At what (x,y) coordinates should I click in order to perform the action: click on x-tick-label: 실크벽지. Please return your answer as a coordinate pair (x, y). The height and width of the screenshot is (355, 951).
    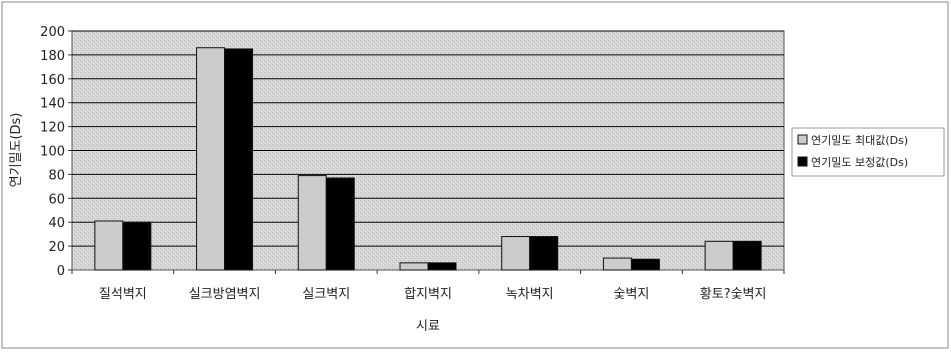
    Looking at the image, I should click on (326, 294).